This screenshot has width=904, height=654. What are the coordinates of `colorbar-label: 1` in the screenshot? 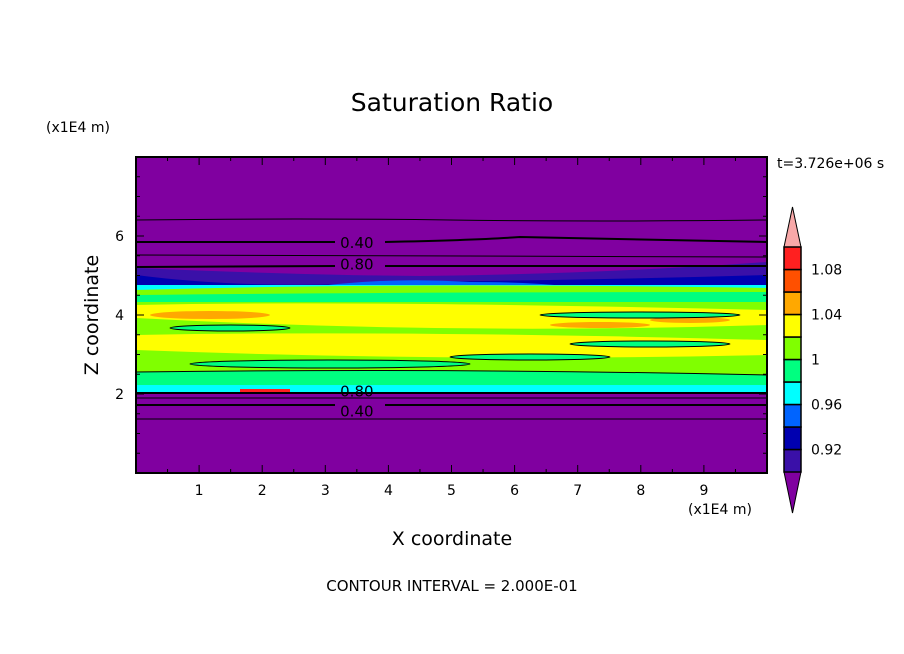 It's located at (815, 361).